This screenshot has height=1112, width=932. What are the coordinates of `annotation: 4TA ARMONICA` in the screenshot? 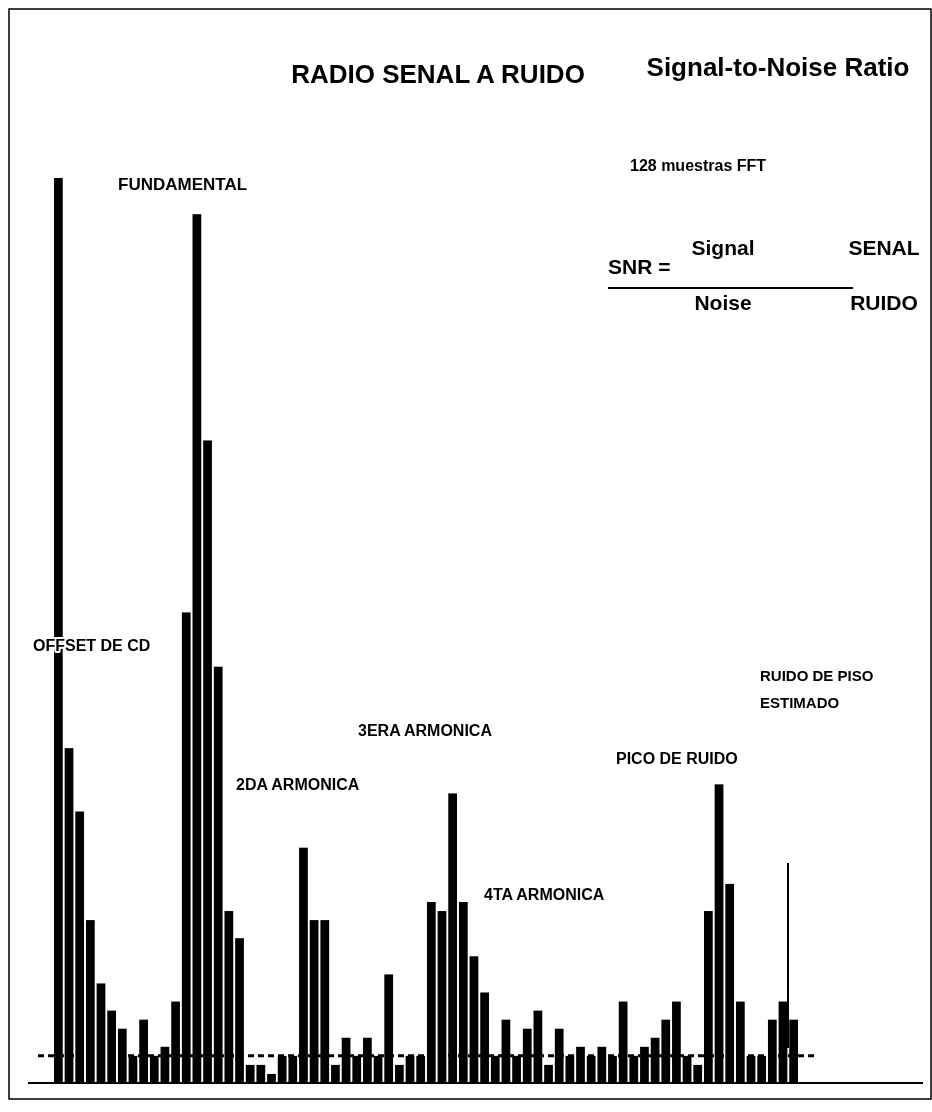 It's located at (544, 894).